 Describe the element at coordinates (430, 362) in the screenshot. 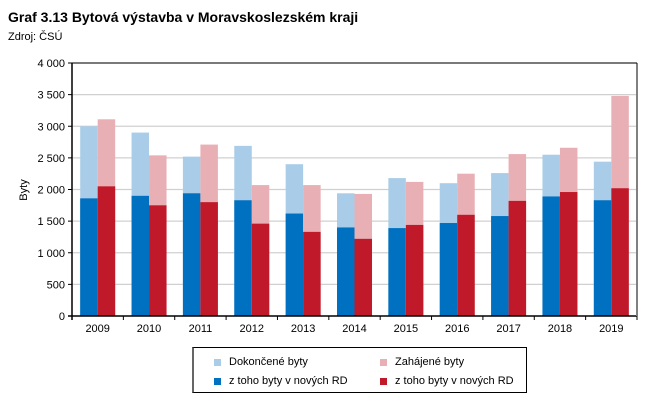

I see `legend-label-started: Zahájené byty` at that location.